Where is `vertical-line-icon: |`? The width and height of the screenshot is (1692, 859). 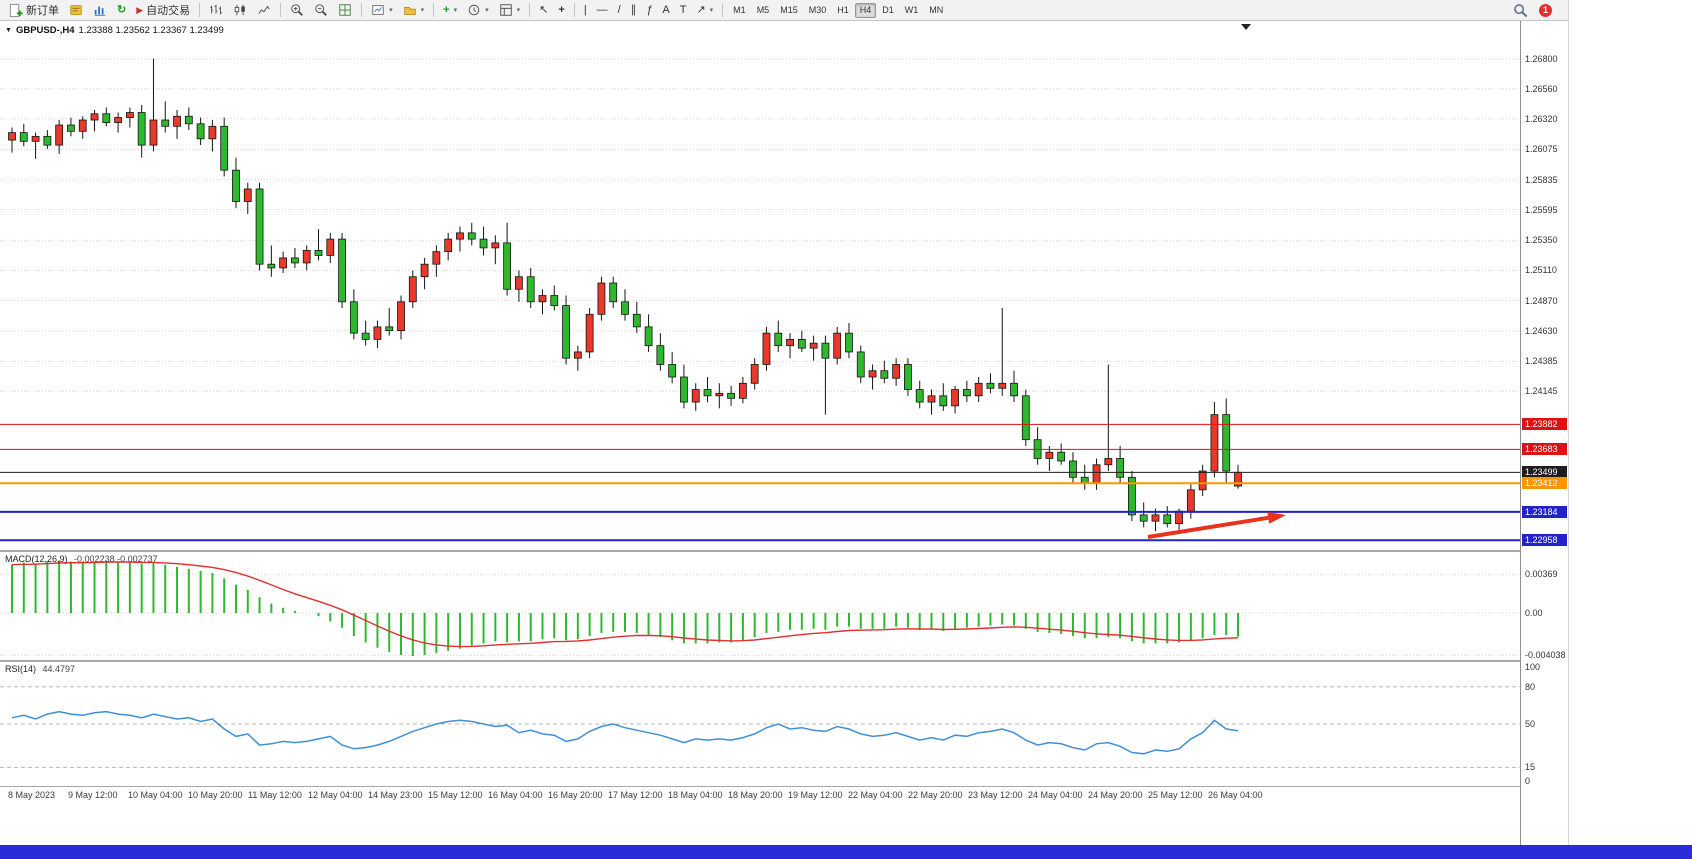
vertical-line-icon: | is located at coordinates (585, 10).